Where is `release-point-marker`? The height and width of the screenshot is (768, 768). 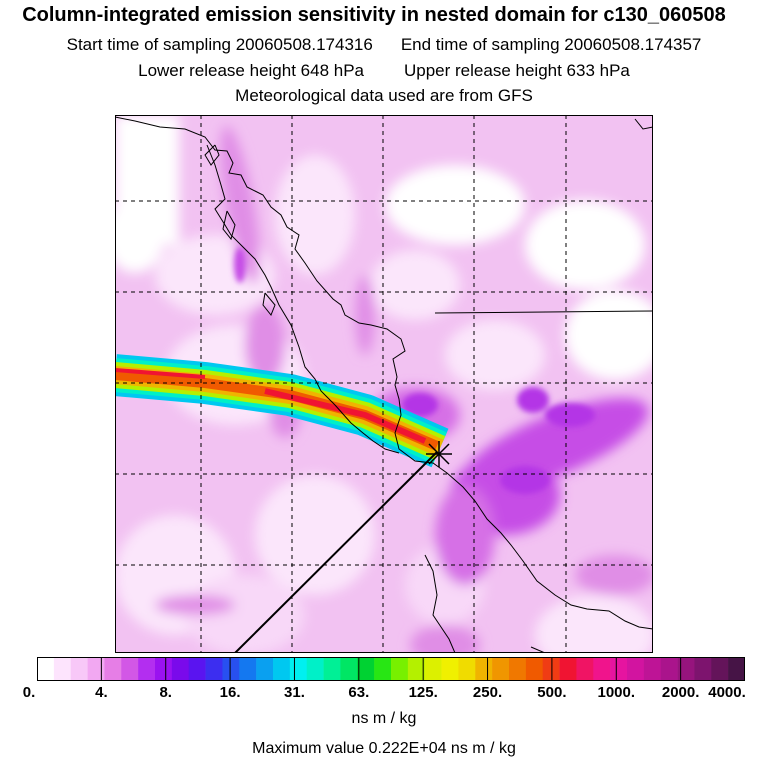 release-point-marker is located at coordinates (439, 454).